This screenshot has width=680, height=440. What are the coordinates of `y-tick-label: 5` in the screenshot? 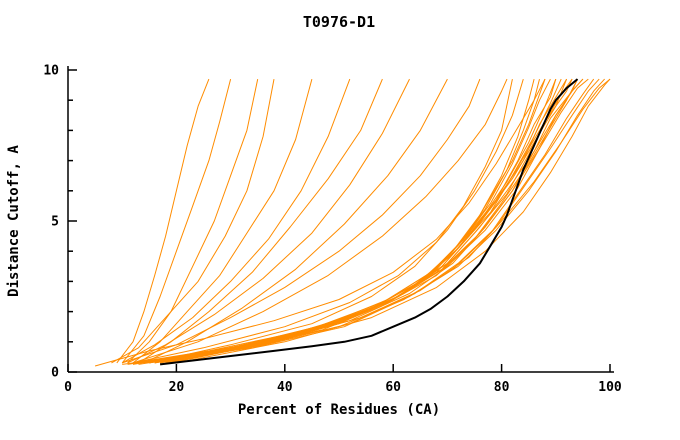 It's located at (55, 222).